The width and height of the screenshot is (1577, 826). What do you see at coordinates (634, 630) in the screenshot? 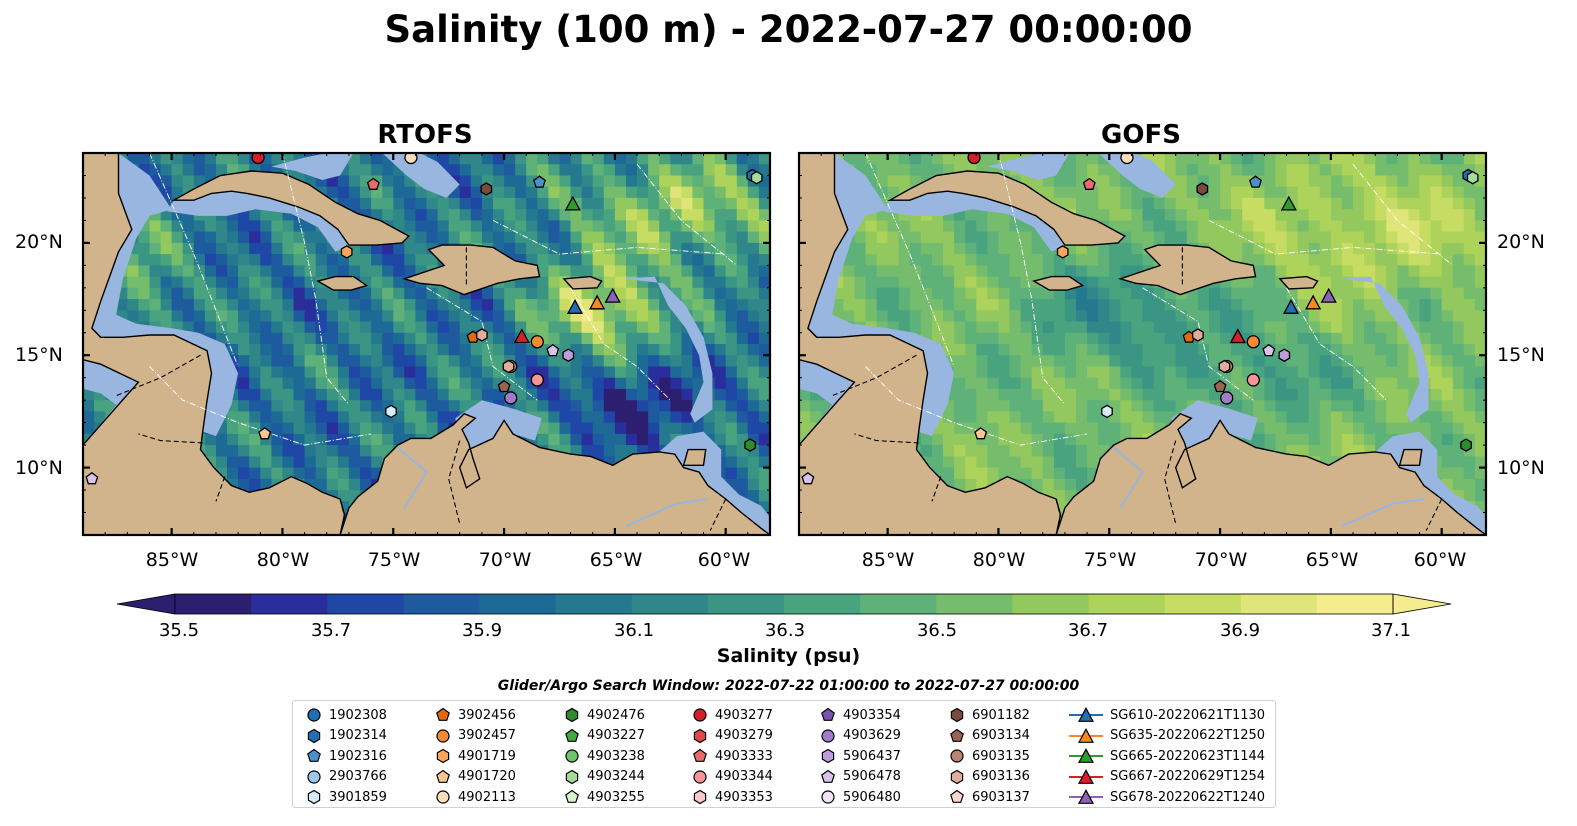
I see `colorbar-tick: 36.1` at bounding box center [634, 630].